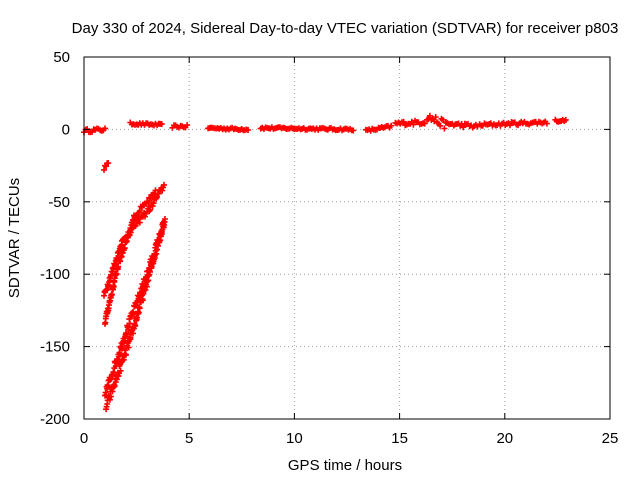 This screenshot has width=640, height=480. Describe the element at coordinates (66, 129) in the screenshot. I see `y-tick-label: 0` at that location.